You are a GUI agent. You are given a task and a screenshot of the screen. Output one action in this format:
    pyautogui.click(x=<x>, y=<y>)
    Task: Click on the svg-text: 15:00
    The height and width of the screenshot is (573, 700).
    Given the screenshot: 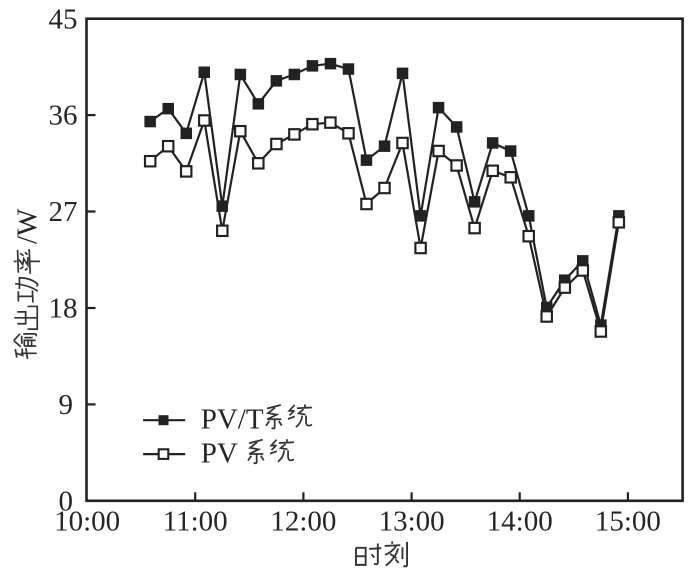 What is the action you would take?
    pyautogui.click(x=628, y=522)
    